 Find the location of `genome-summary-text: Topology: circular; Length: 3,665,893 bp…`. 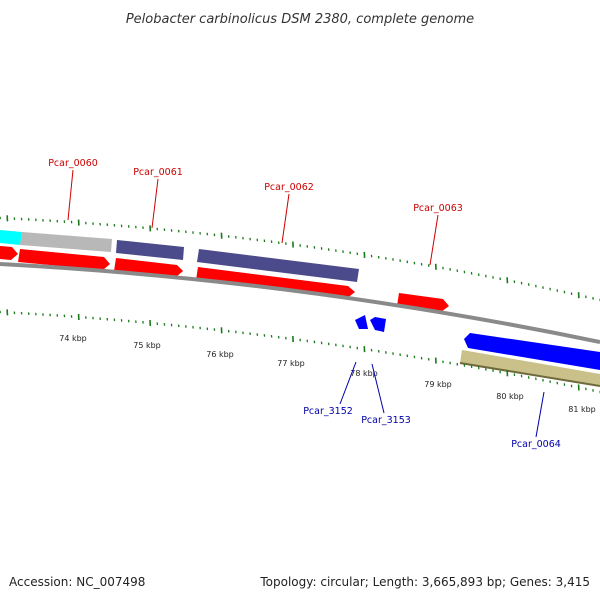

genome-summary-text: Topology: circular; Length: 3,665,893 bp… is located at coordinates (424, 582).